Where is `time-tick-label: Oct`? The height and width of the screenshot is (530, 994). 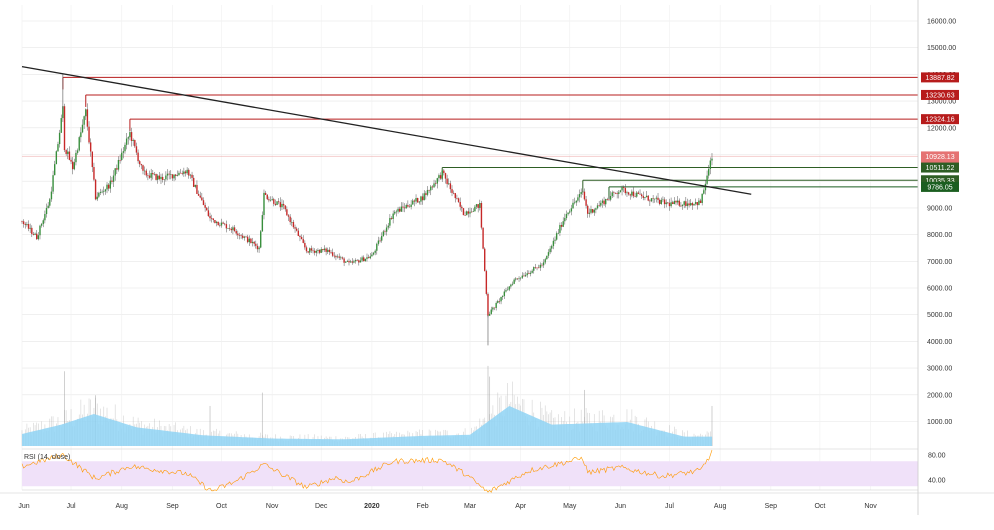
time-tick-label: Oct is located at coordinates (819, 506).